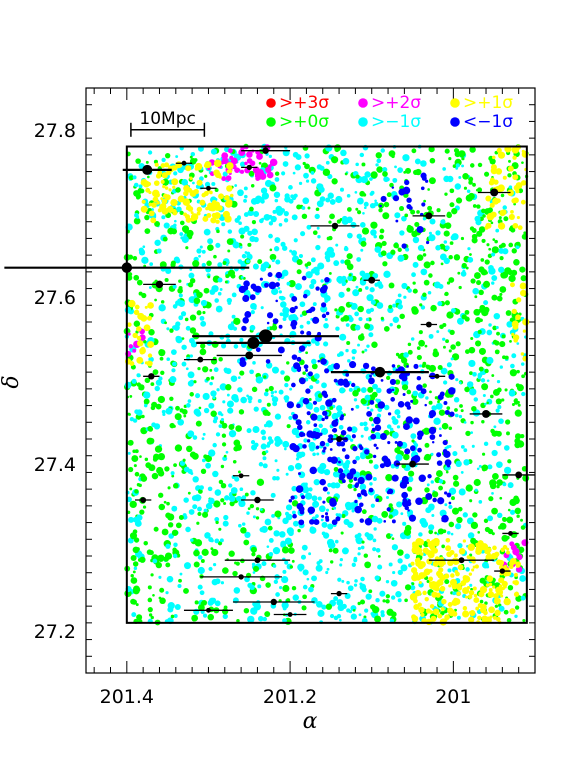 This screenshot has height=762, width=572. I want to click on x-tick-label: 201.2, so click(290, 697).